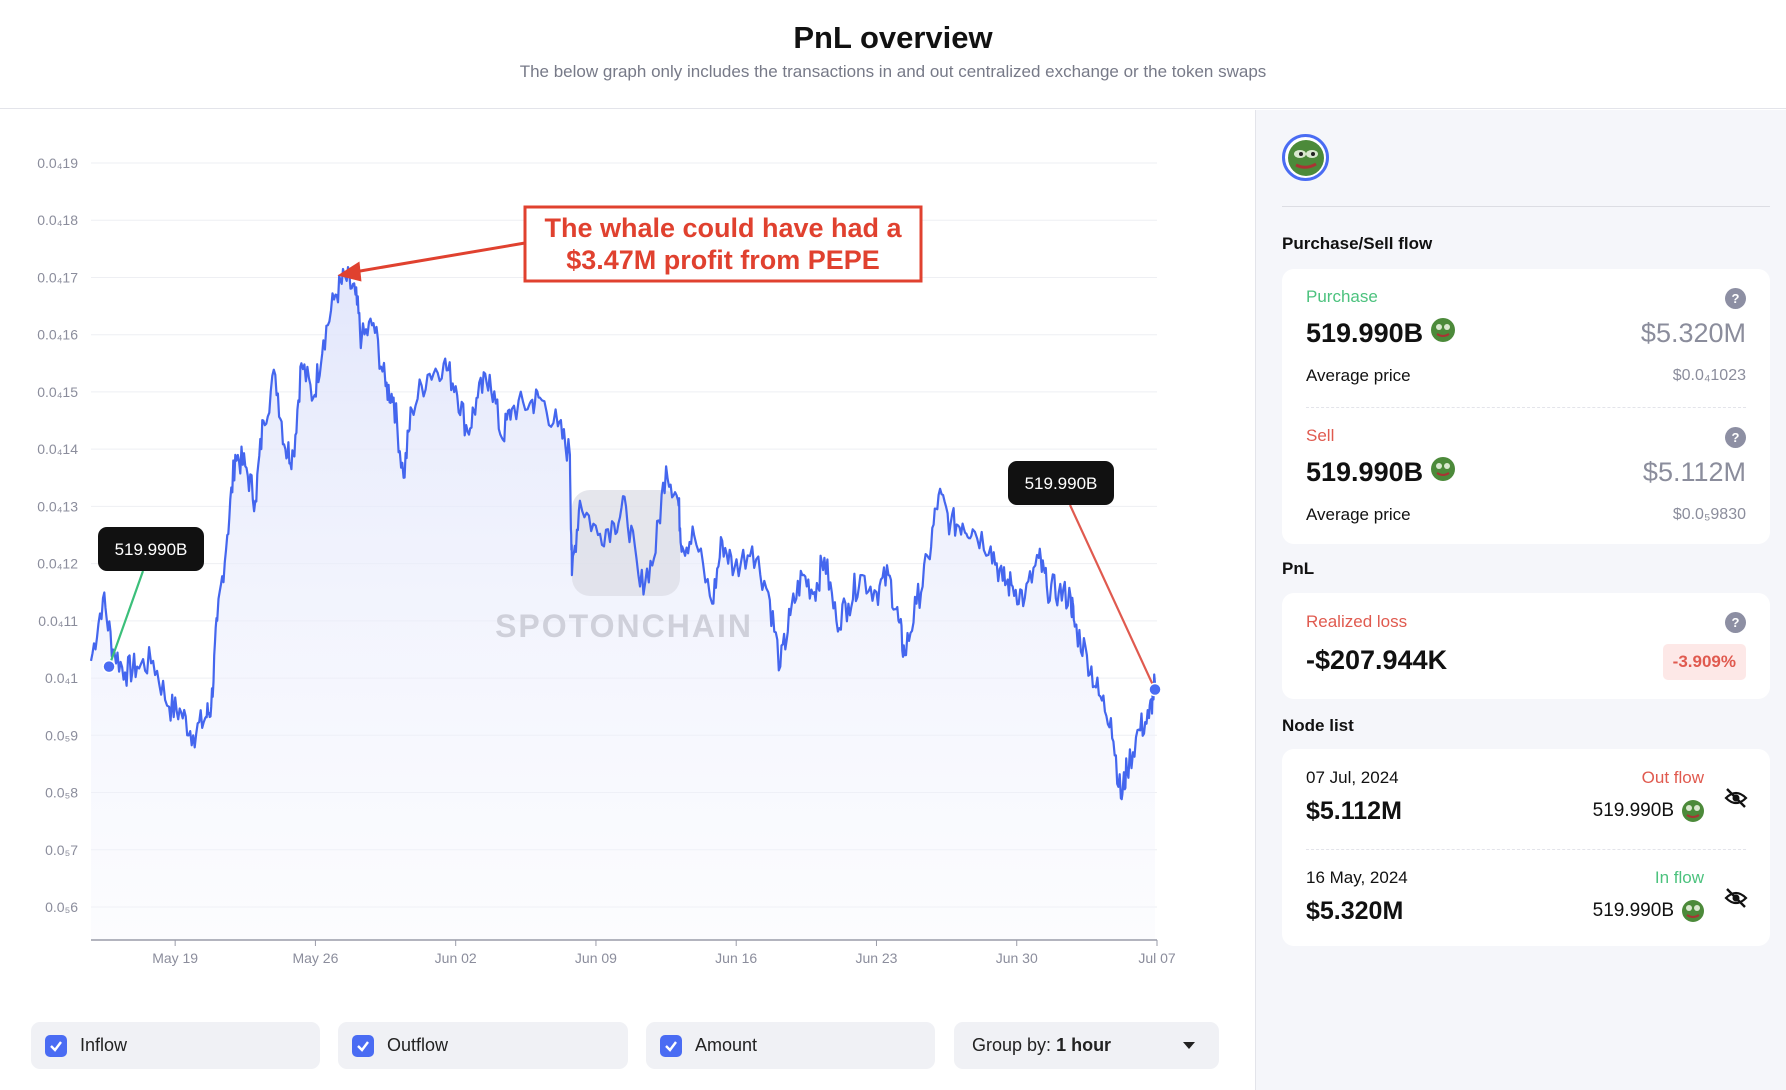  What do you see at coordinates (726, 1045) in the screenshot?
I see `amount-label: Amount` at bounding box center [726, 1045].